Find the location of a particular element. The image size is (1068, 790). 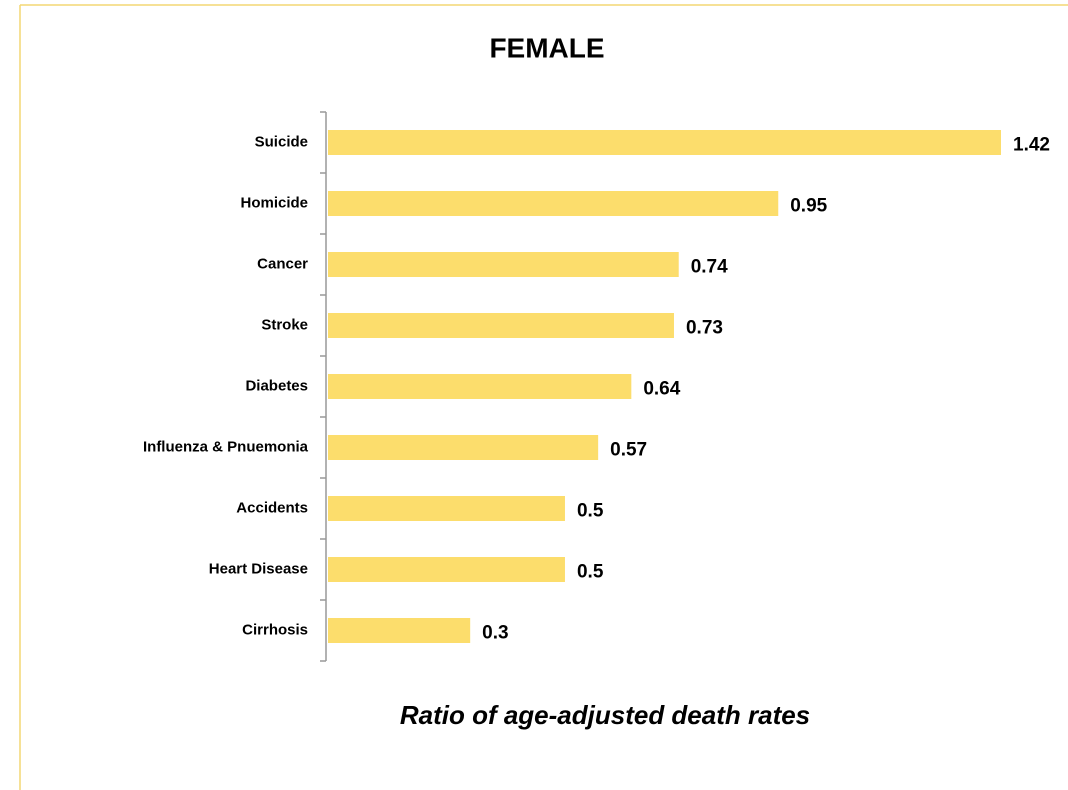

value-label: 1.42 is located at coordinates (1031, 145).